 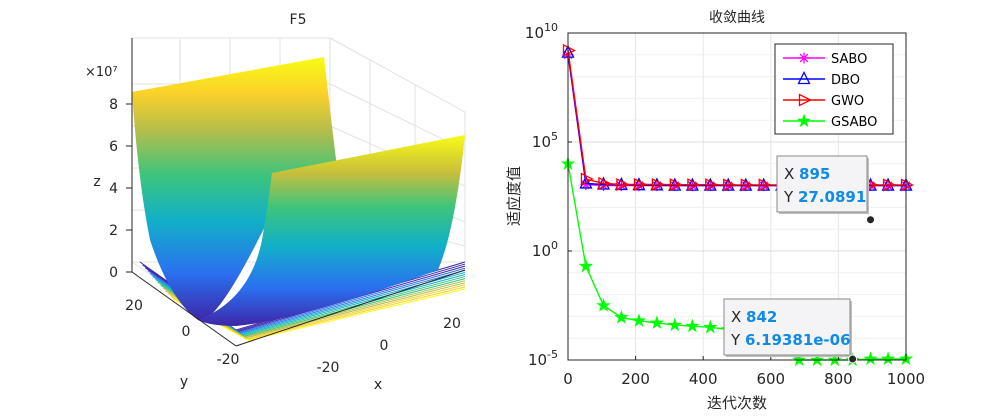 I want to click on y-tick-exp: -5, so click(x=552, y=354).